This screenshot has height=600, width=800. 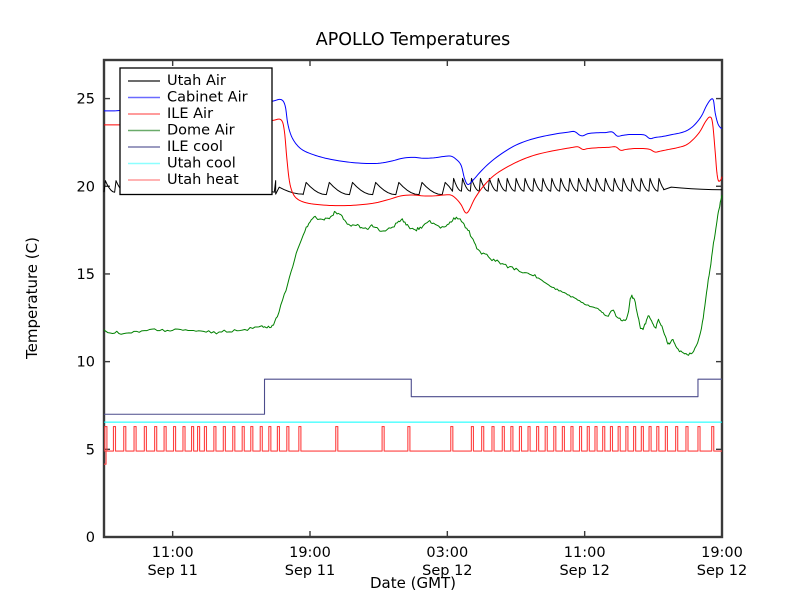 I want to click on y-axis-label: Temperature (C), so click(x=32, y=298).